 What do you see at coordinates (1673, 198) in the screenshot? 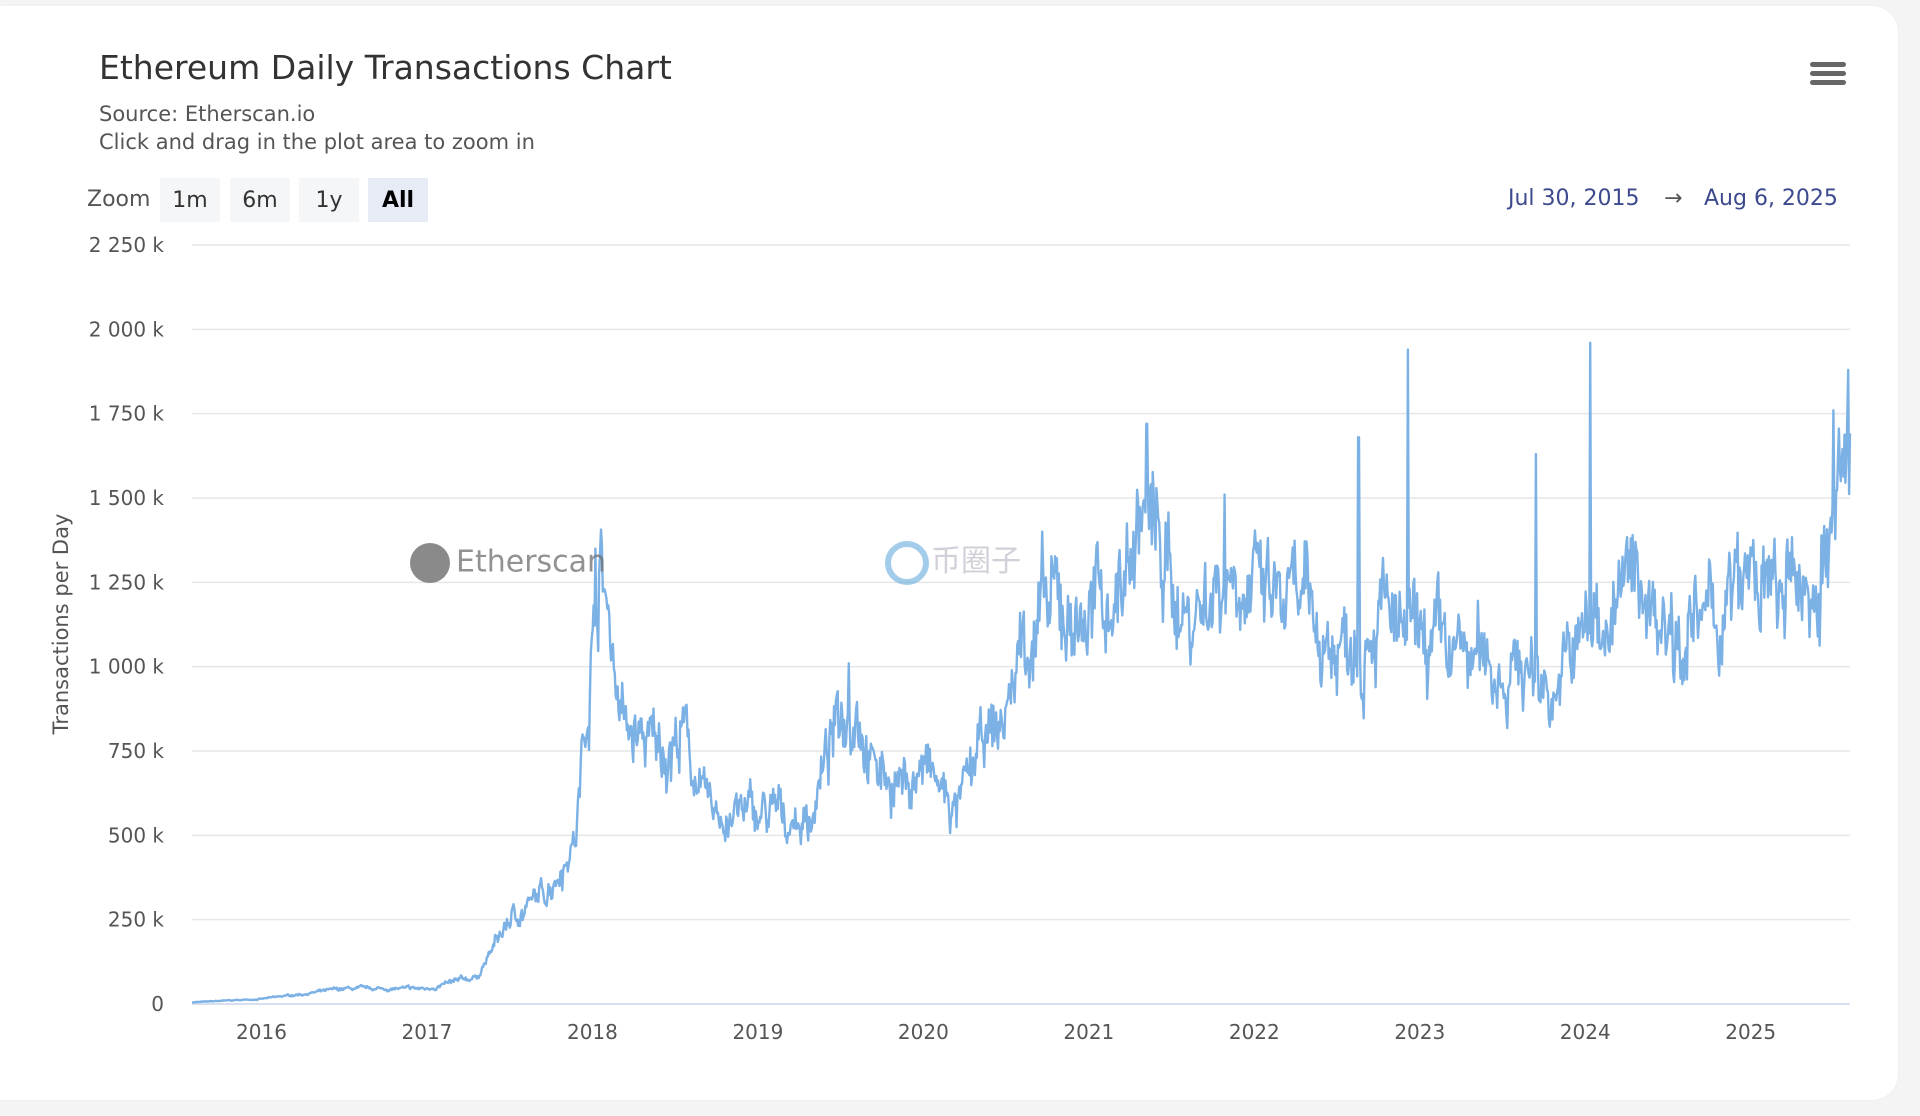
I see `range-arrow: →` at bounding box center [1673, 198].